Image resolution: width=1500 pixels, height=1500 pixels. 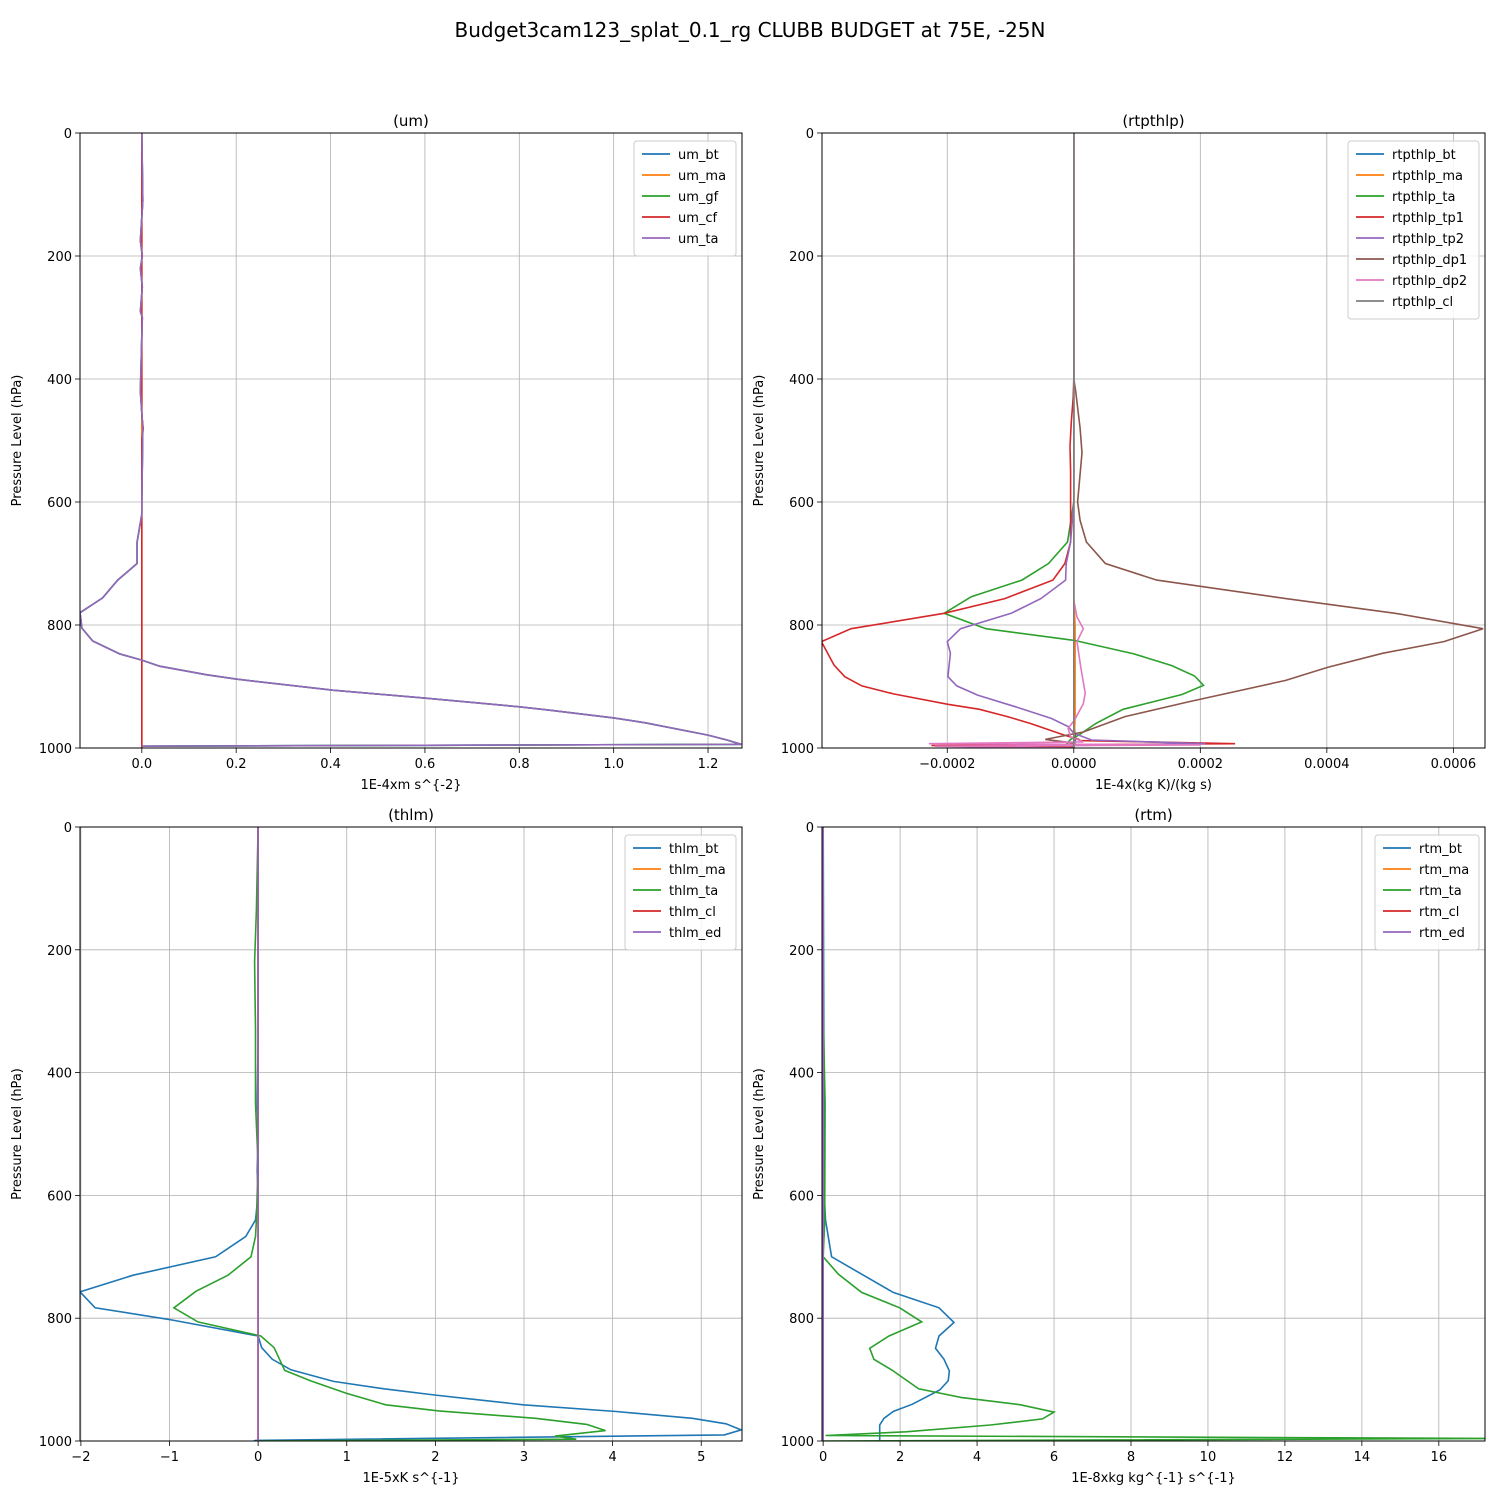 I want to click on legend-label: um_bt, so click(x=698, y=155).